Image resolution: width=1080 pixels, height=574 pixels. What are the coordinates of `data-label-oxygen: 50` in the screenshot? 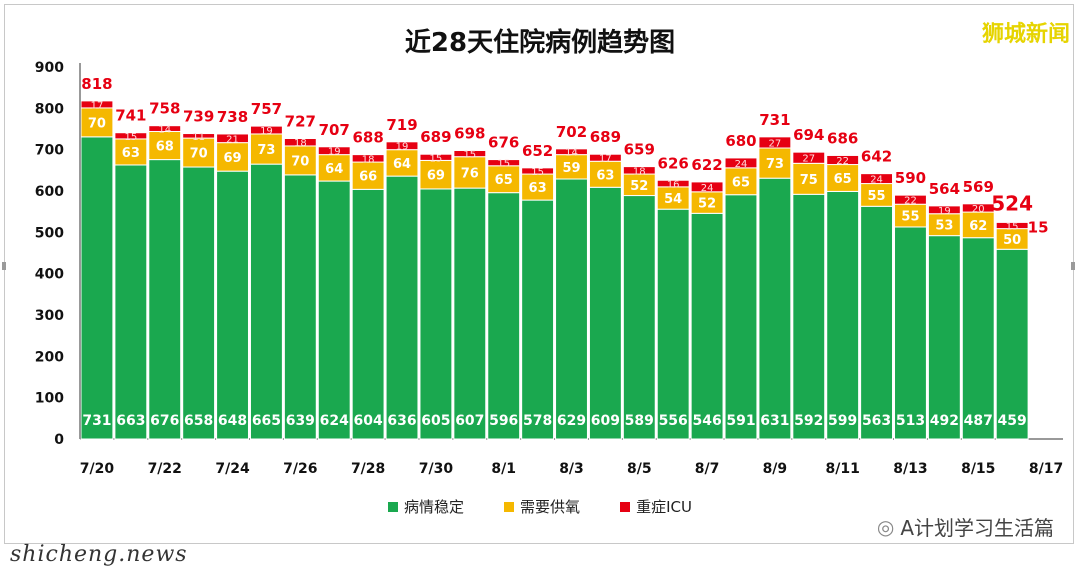 It's located at (1012, 240).